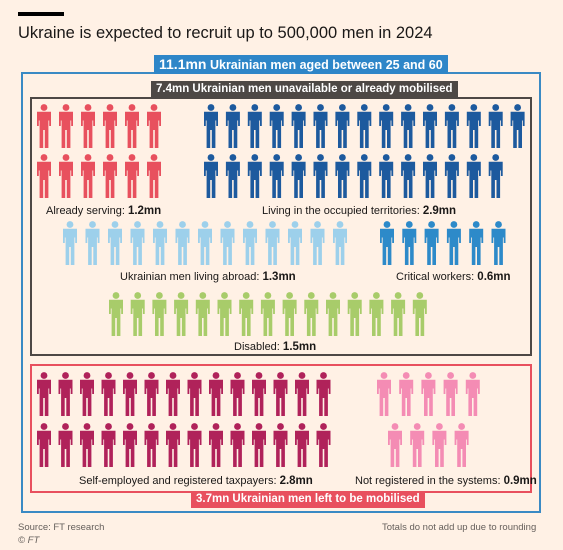  Describe the element at coordinates (275, 347) in the screenshot. I see `label-disabled: Disabled: 1.5mn` at that location.